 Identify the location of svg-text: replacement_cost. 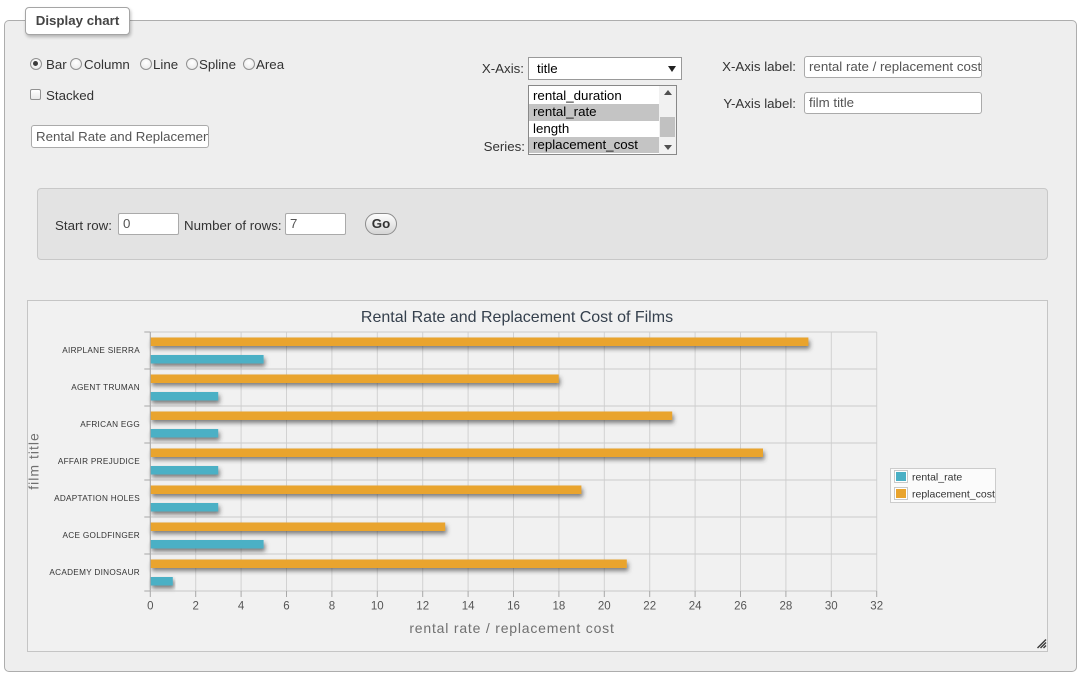
(953, 495).